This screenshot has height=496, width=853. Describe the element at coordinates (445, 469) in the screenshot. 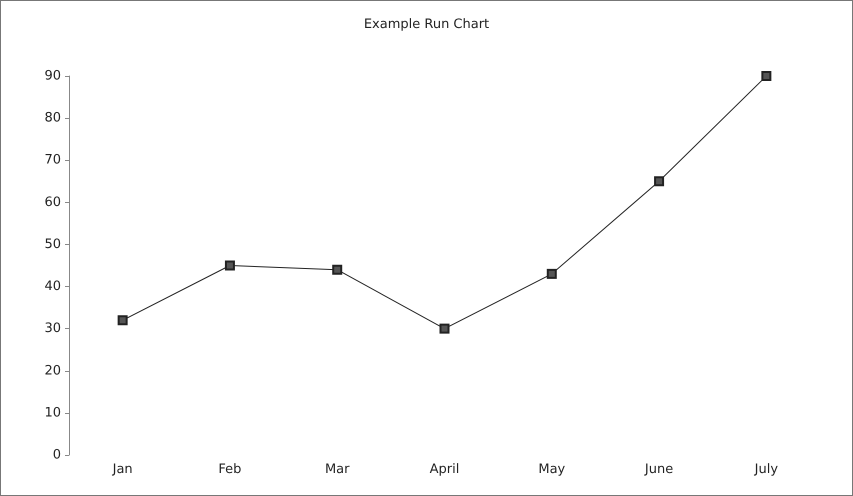

I see `x-tick-label: April` at that location.